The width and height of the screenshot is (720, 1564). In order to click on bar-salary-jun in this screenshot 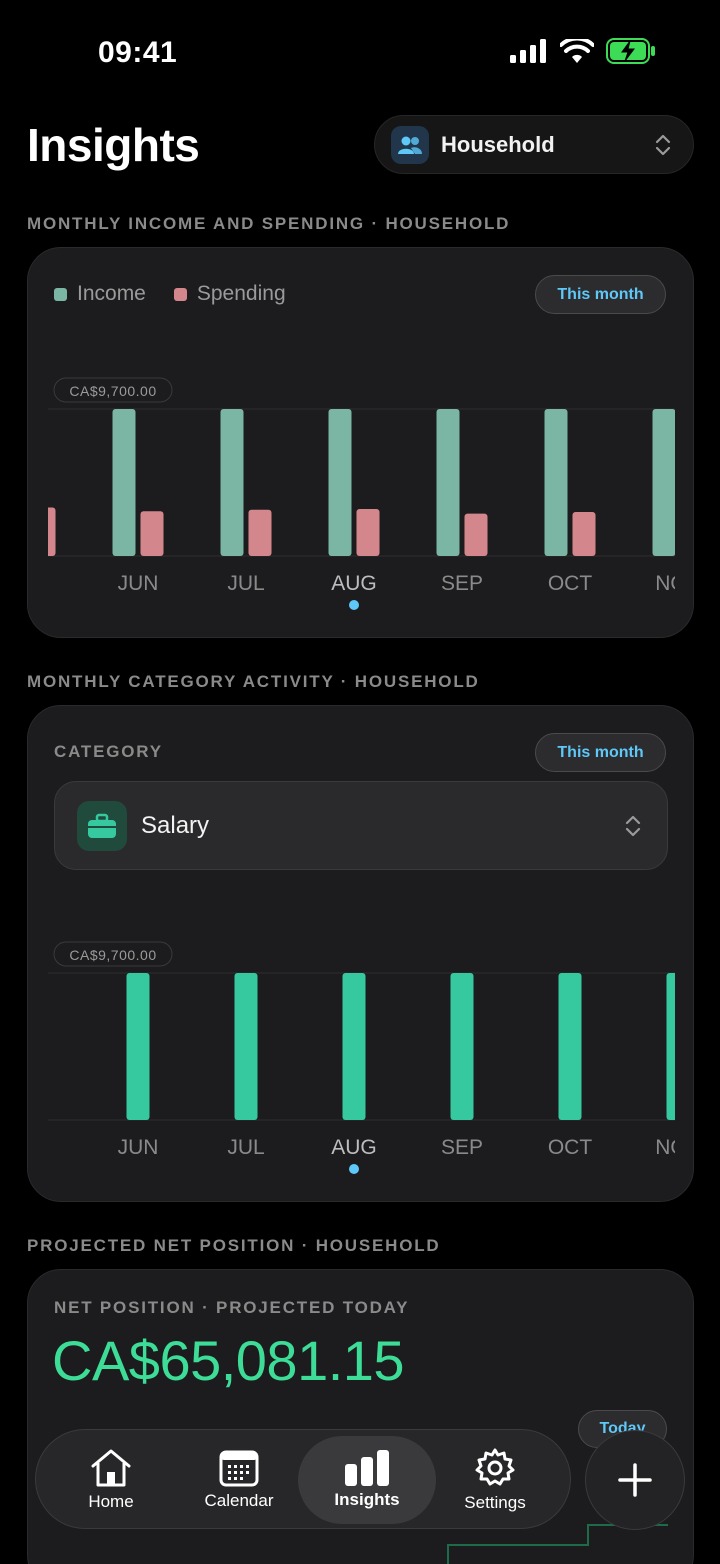, I will do `click(138, 1046)`.